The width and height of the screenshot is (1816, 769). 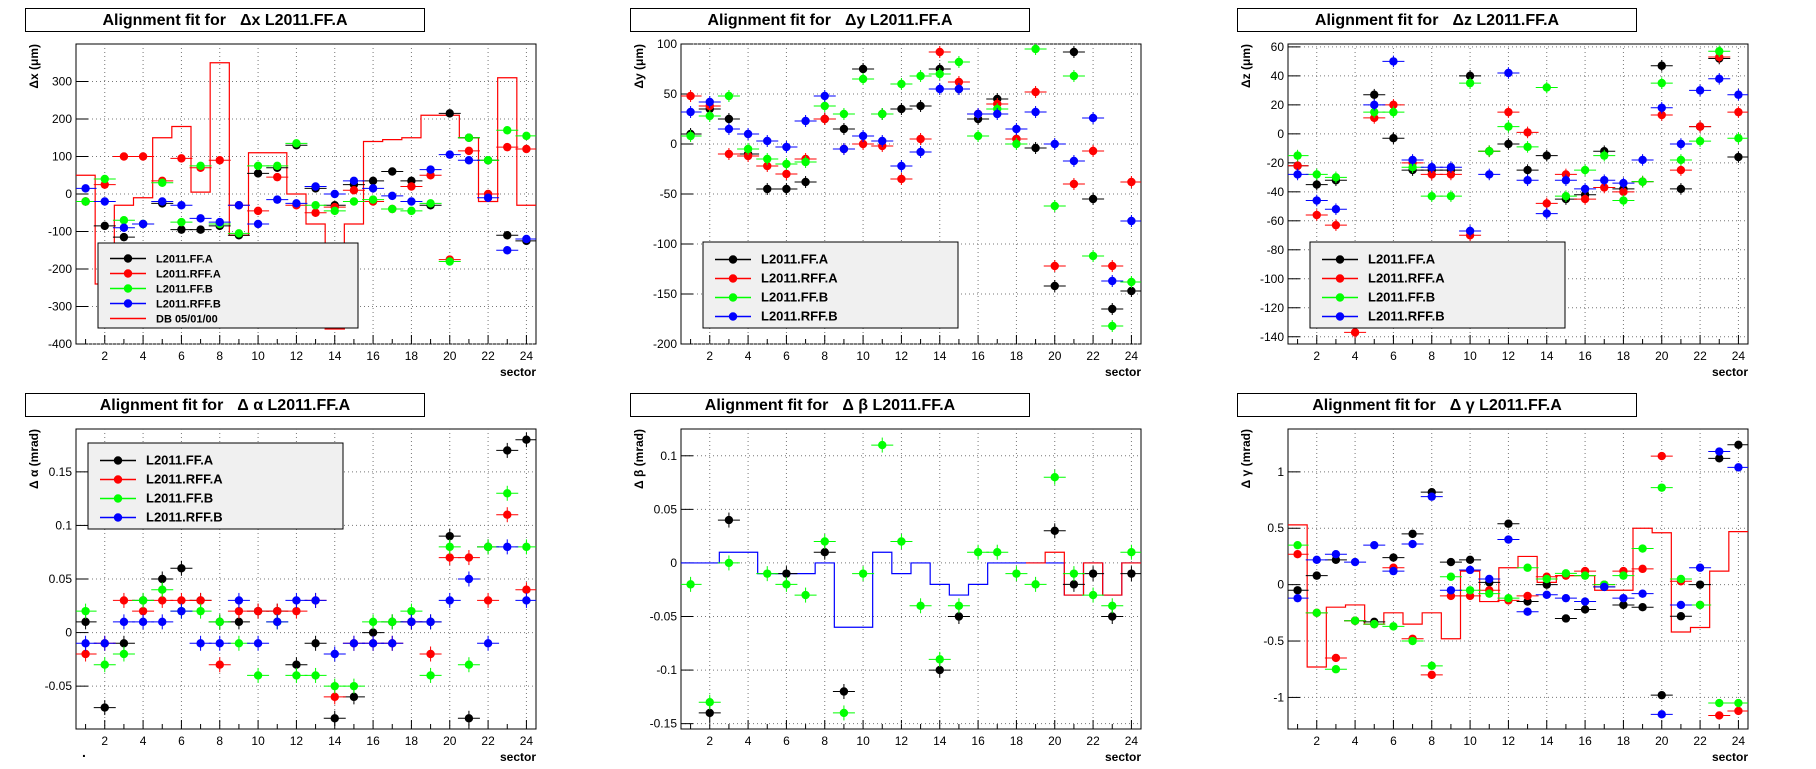 I want to click on x-tick-label: 12, so click(x=902, y=356).